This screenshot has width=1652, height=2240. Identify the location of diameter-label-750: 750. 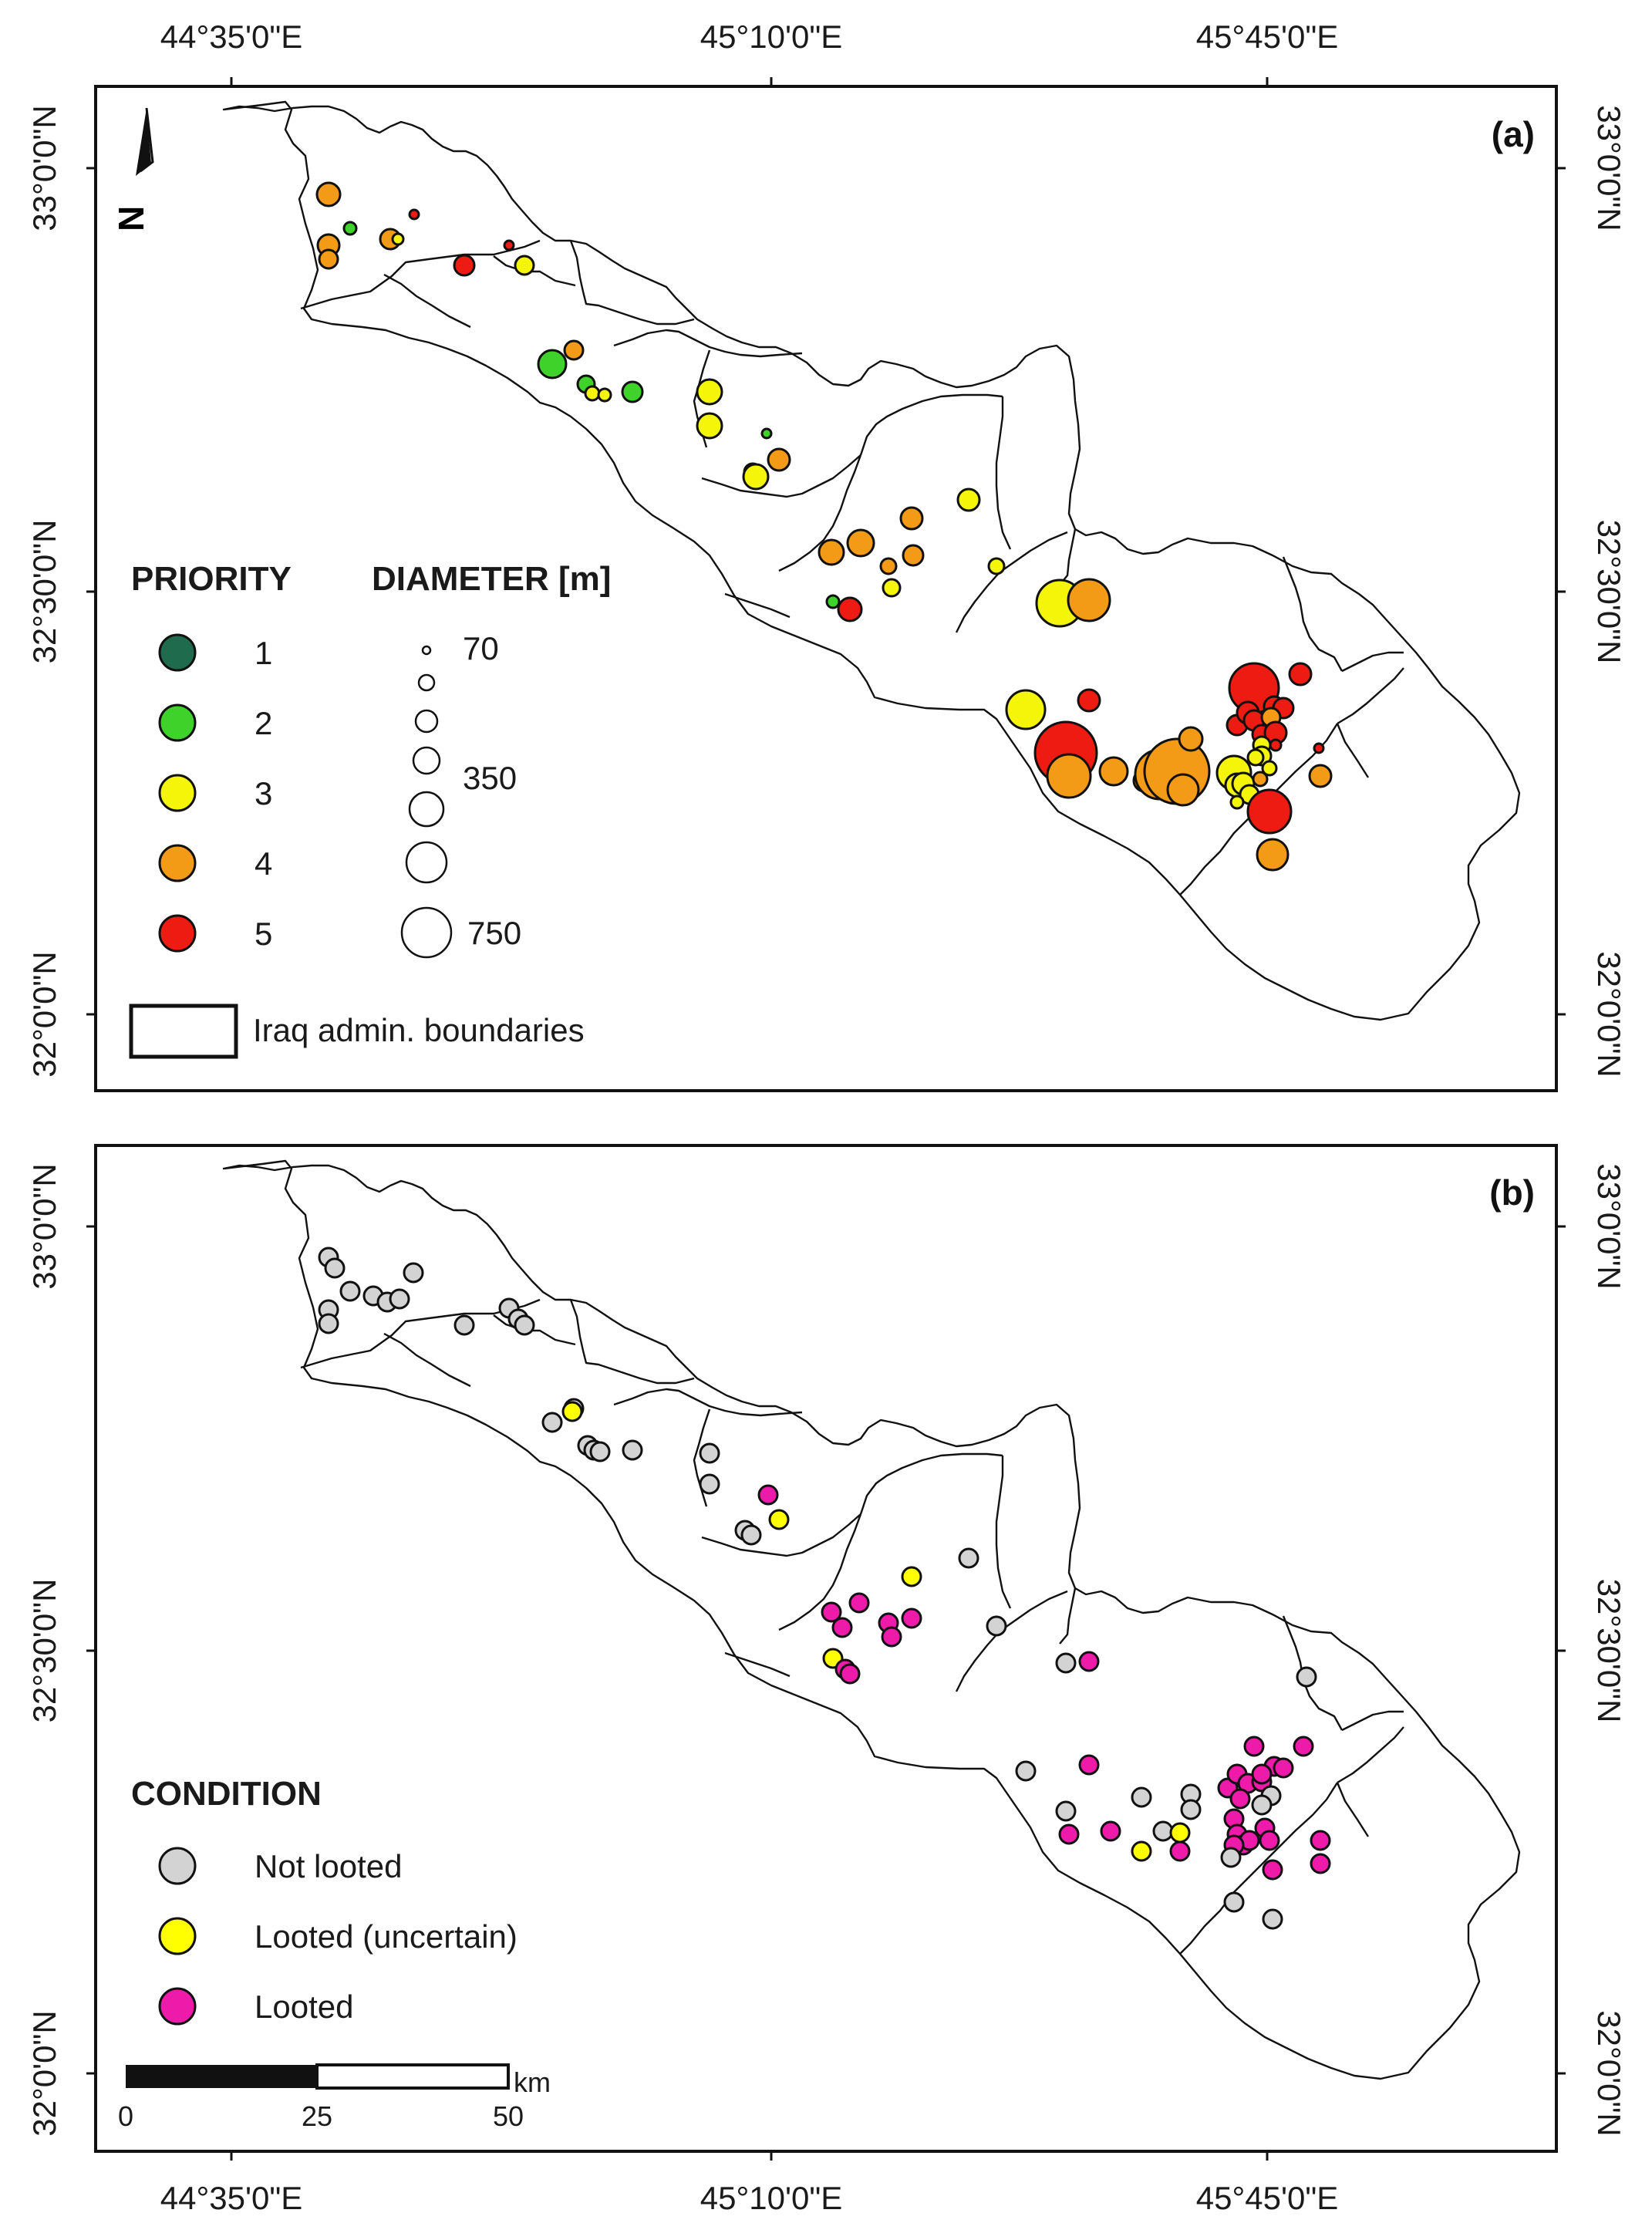
(494, 933).